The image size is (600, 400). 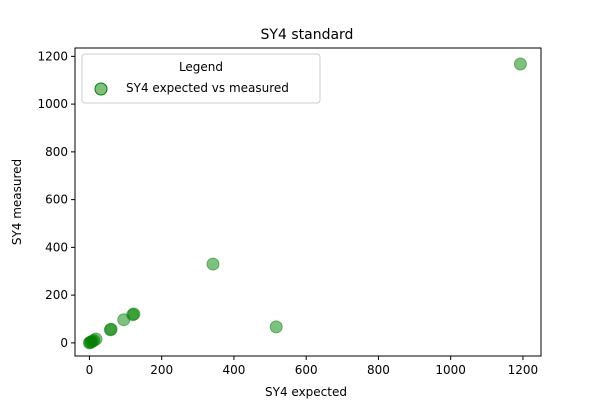 I want to click on y-tick-label: 600, so click(x=56, y=200).